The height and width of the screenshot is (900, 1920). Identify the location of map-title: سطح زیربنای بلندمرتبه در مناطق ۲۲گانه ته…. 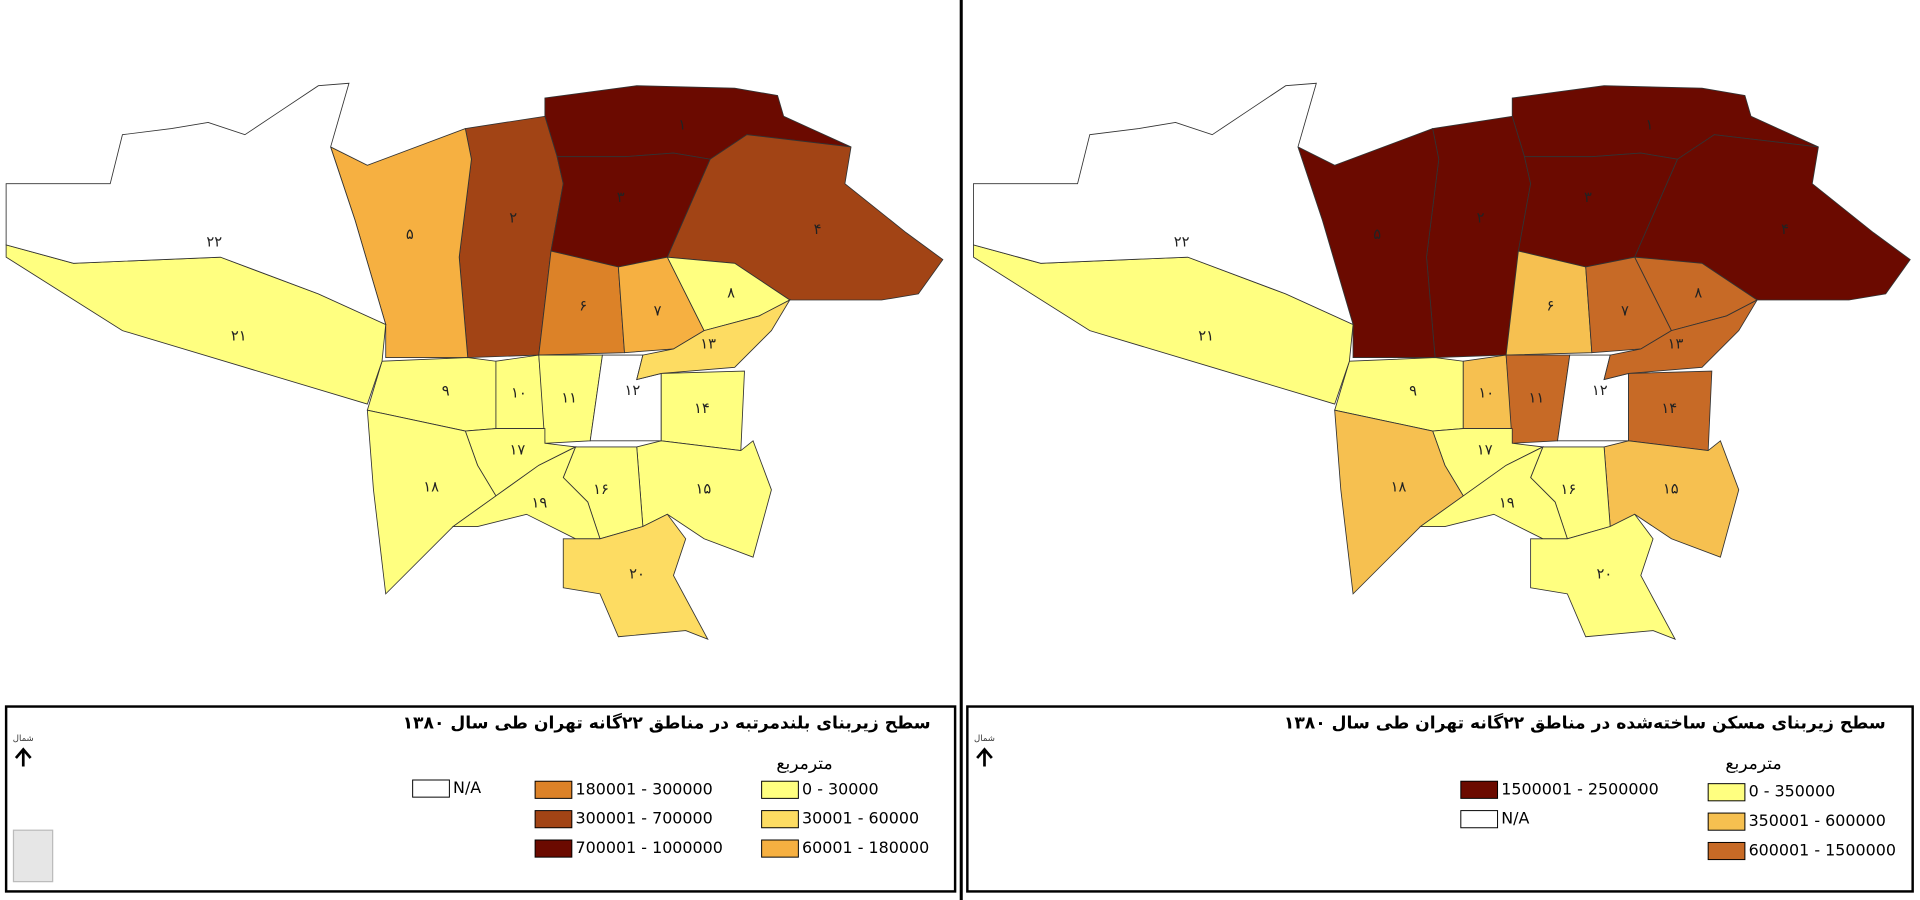
(667, 723).